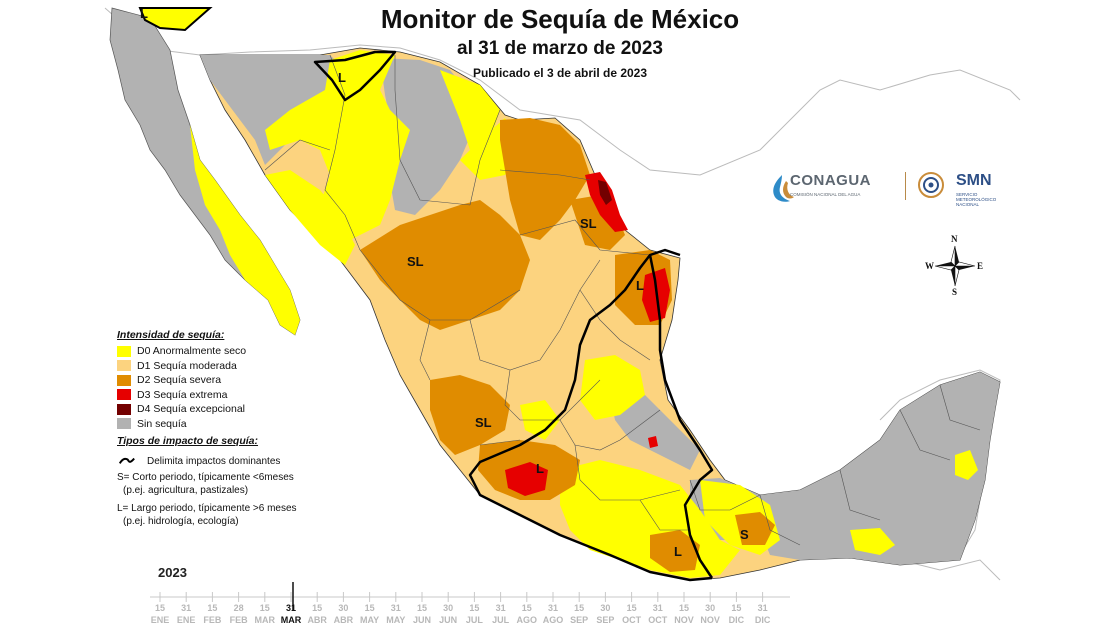 The image size is (1120, 630). What do you see at coordinates (172, 572) in the screenshot?
I see `timeline-year: 2023` at bounding box center [172, 572].